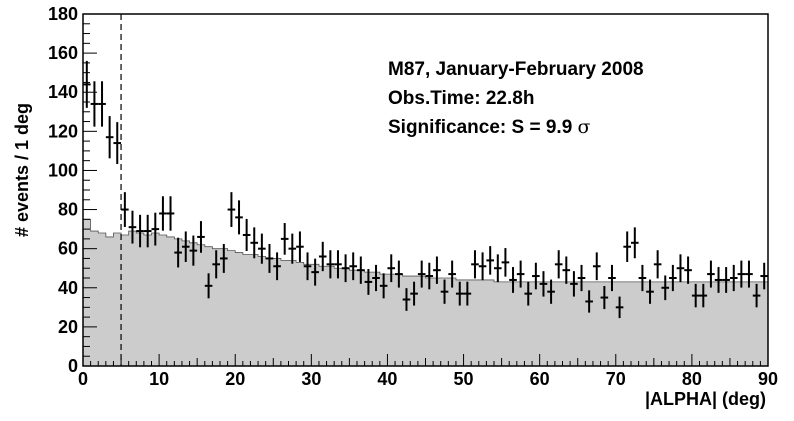  Describe the element at coordinates (22, 170) in the screenshot. I see `y-axis-title: # events / 1 deg` at that location.